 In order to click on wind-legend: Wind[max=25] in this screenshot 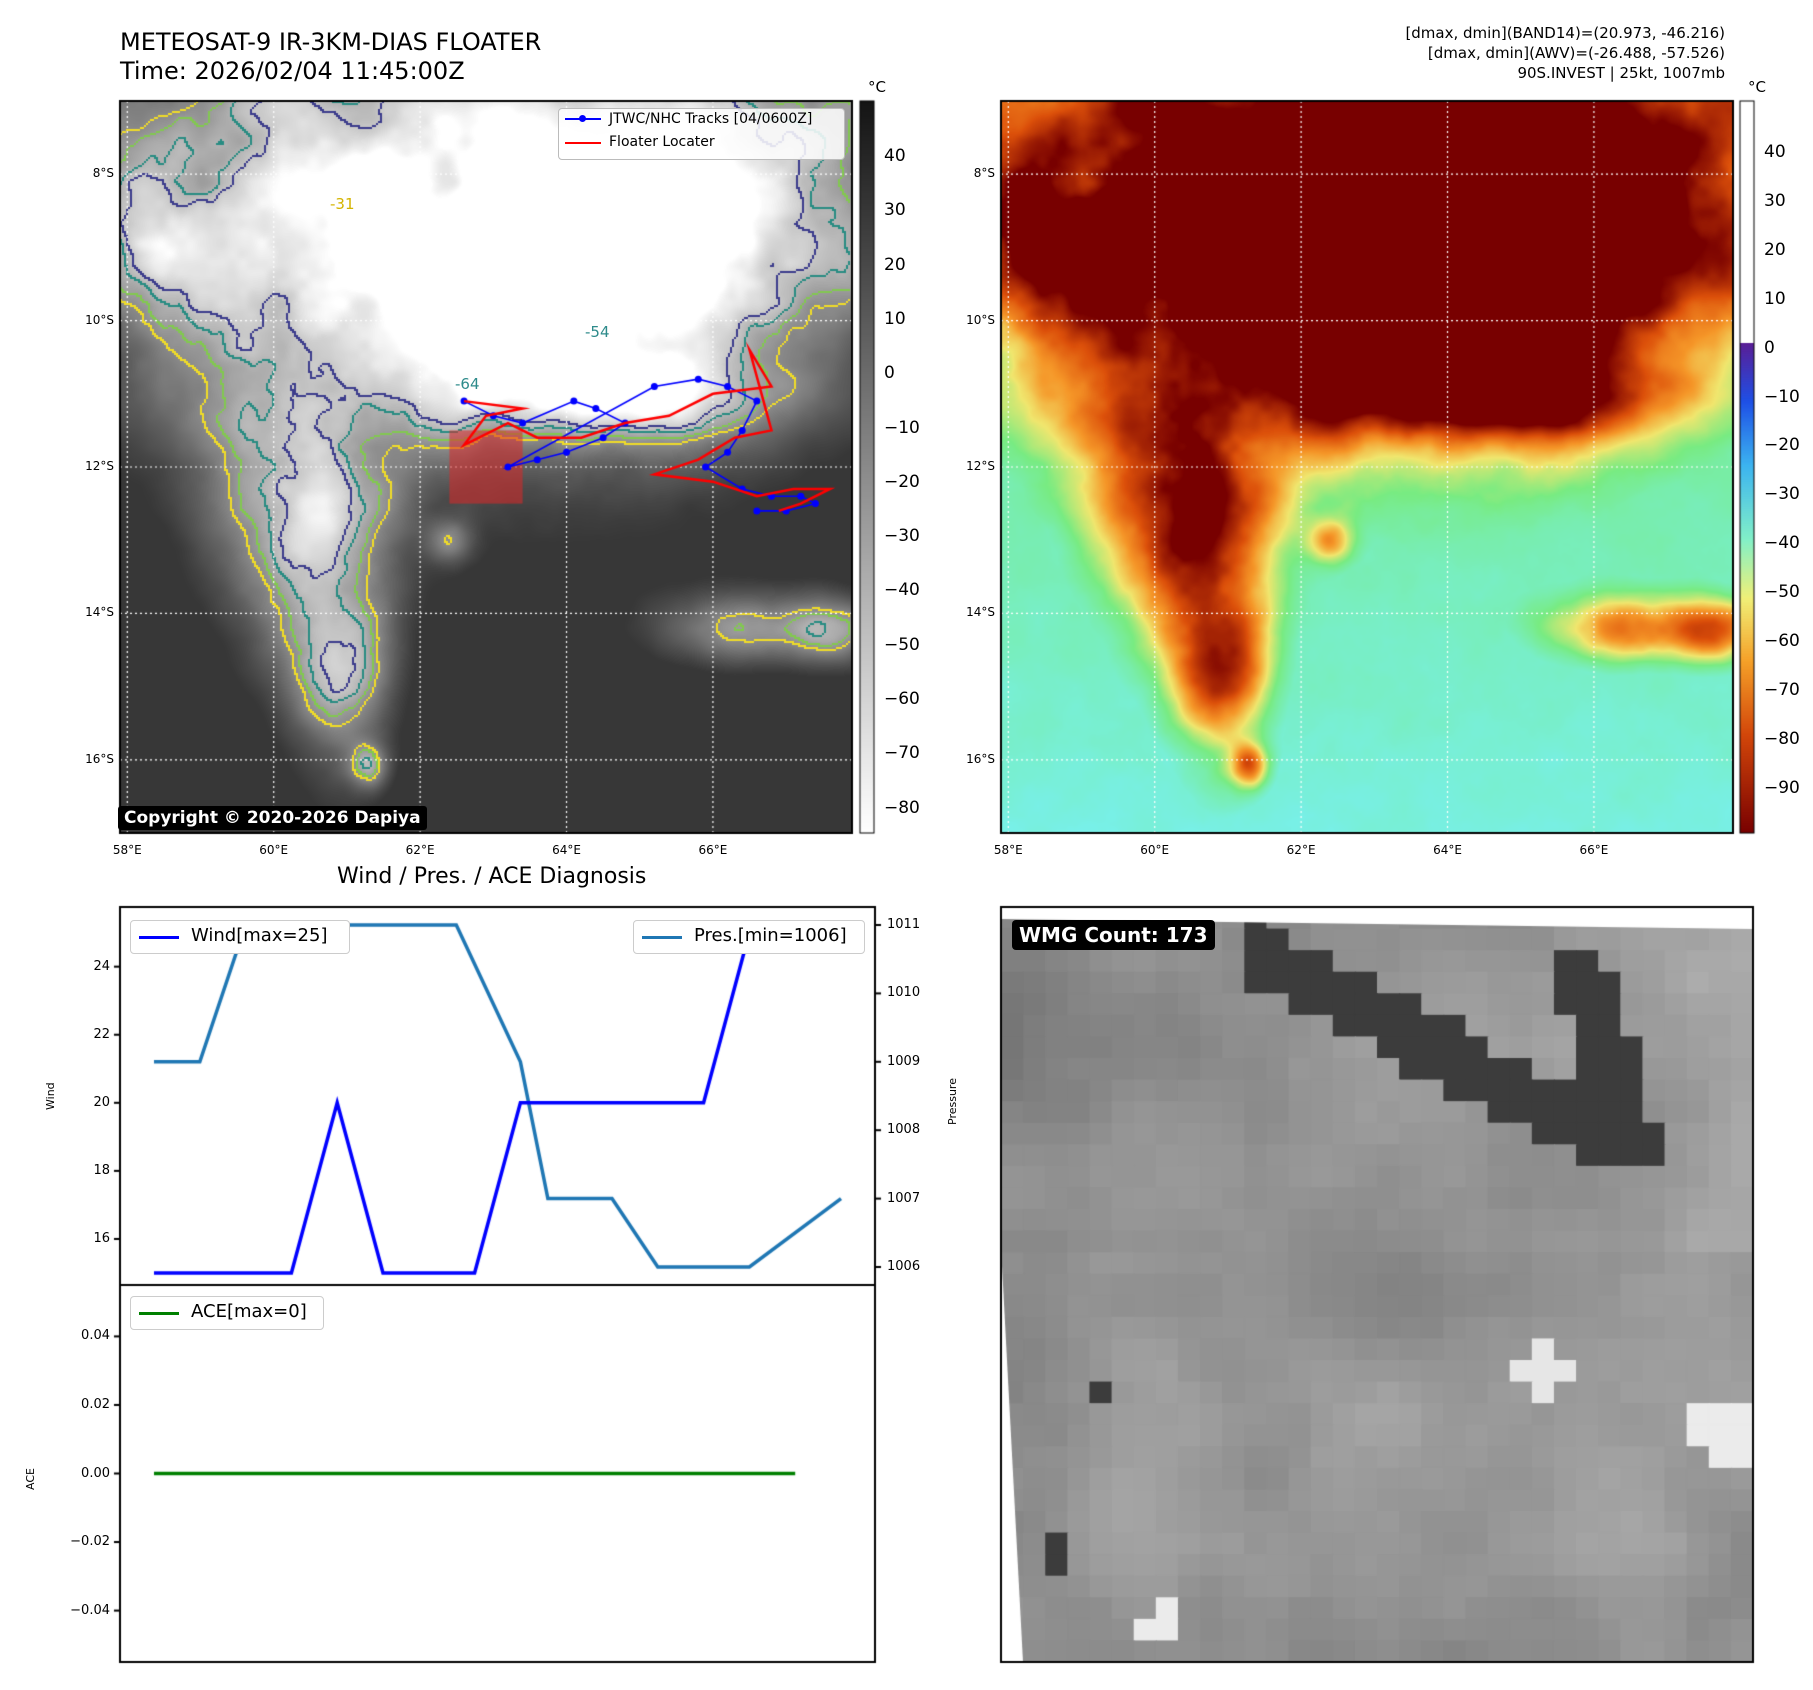, I will do `click(240, 937)`.